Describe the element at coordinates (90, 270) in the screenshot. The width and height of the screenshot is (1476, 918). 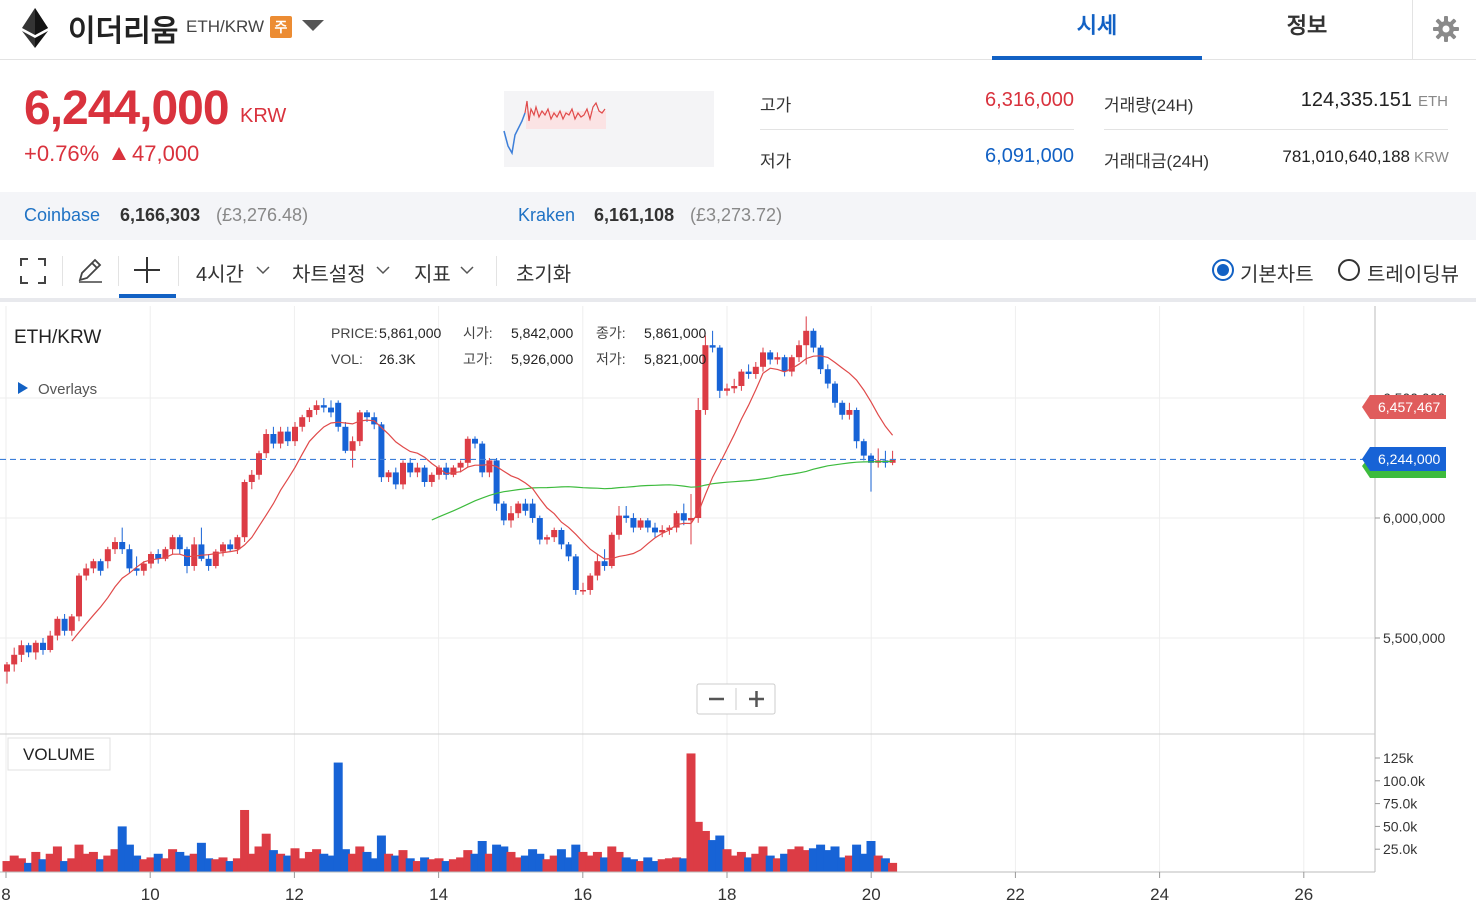
I see `pencil-icon` at that location.